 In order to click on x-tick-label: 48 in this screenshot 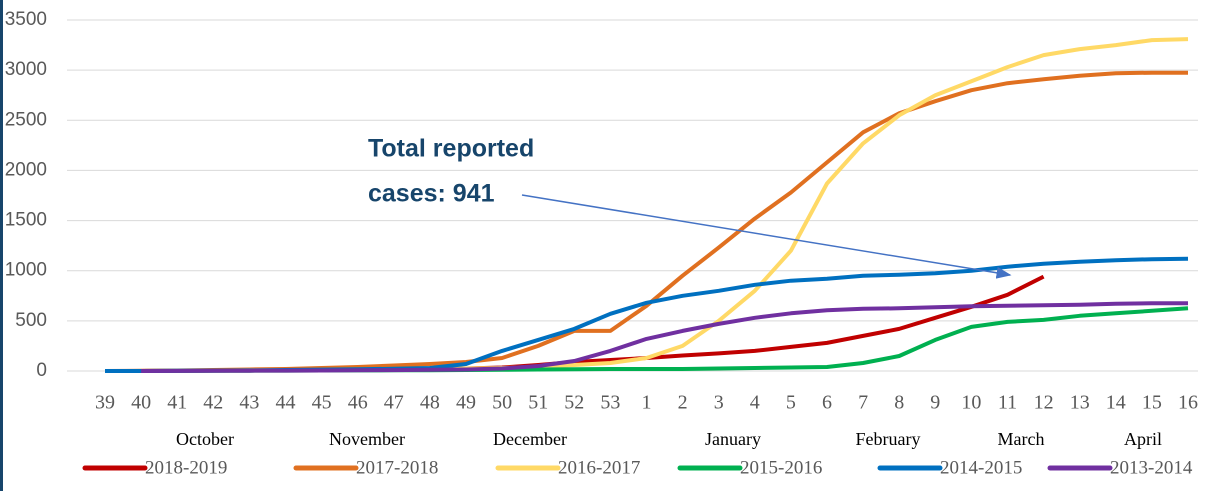, I will do `click(430, 403)`.